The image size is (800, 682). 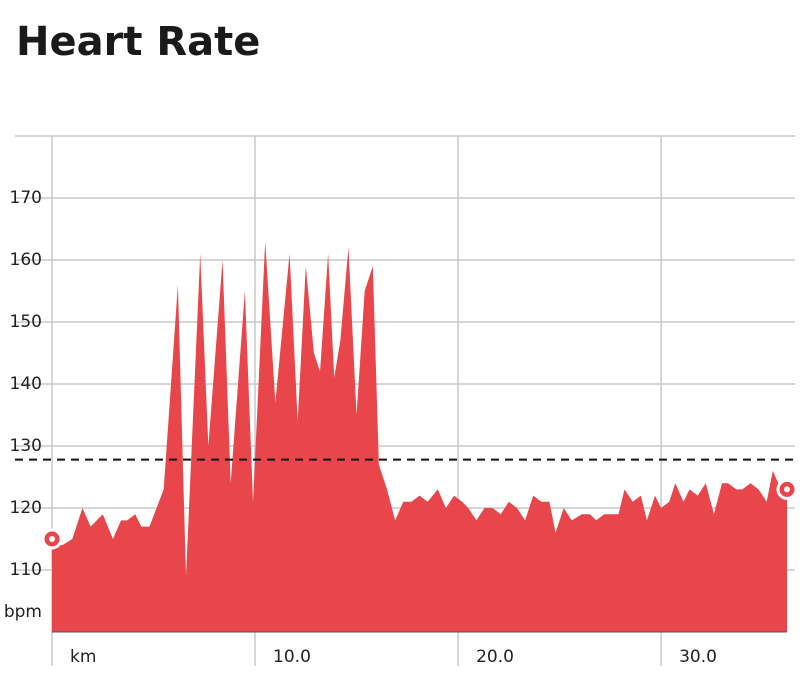 What do you see at coordinates (26, 322) in the screenshot?
I see `y-tick-label: 150` at bounding box center [26, 322].